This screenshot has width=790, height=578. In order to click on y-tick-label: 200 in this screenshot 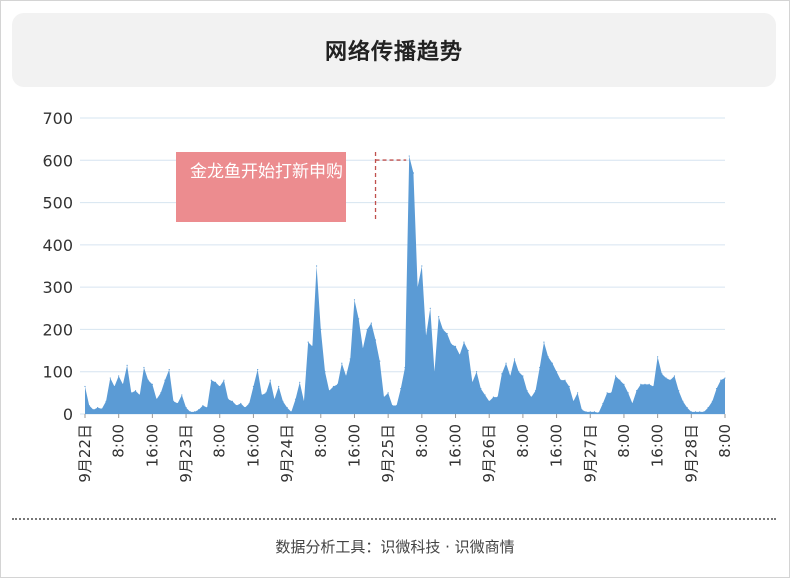, I will do `click(57, 329)`.